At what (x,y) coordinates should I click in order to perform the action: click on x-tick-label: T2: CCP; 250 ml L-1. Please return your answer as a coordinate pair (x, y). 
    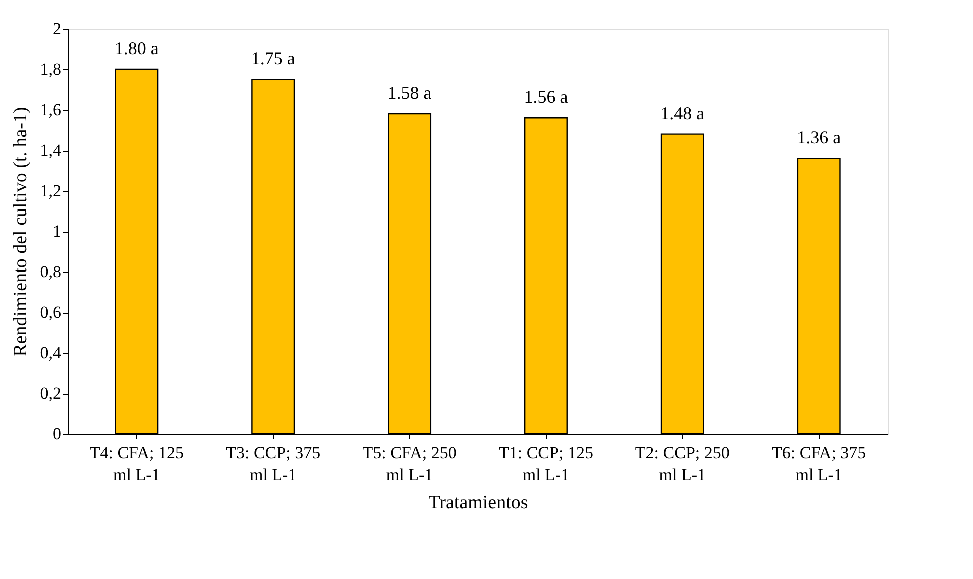
    Looking at the image, I should click on (682, 464).